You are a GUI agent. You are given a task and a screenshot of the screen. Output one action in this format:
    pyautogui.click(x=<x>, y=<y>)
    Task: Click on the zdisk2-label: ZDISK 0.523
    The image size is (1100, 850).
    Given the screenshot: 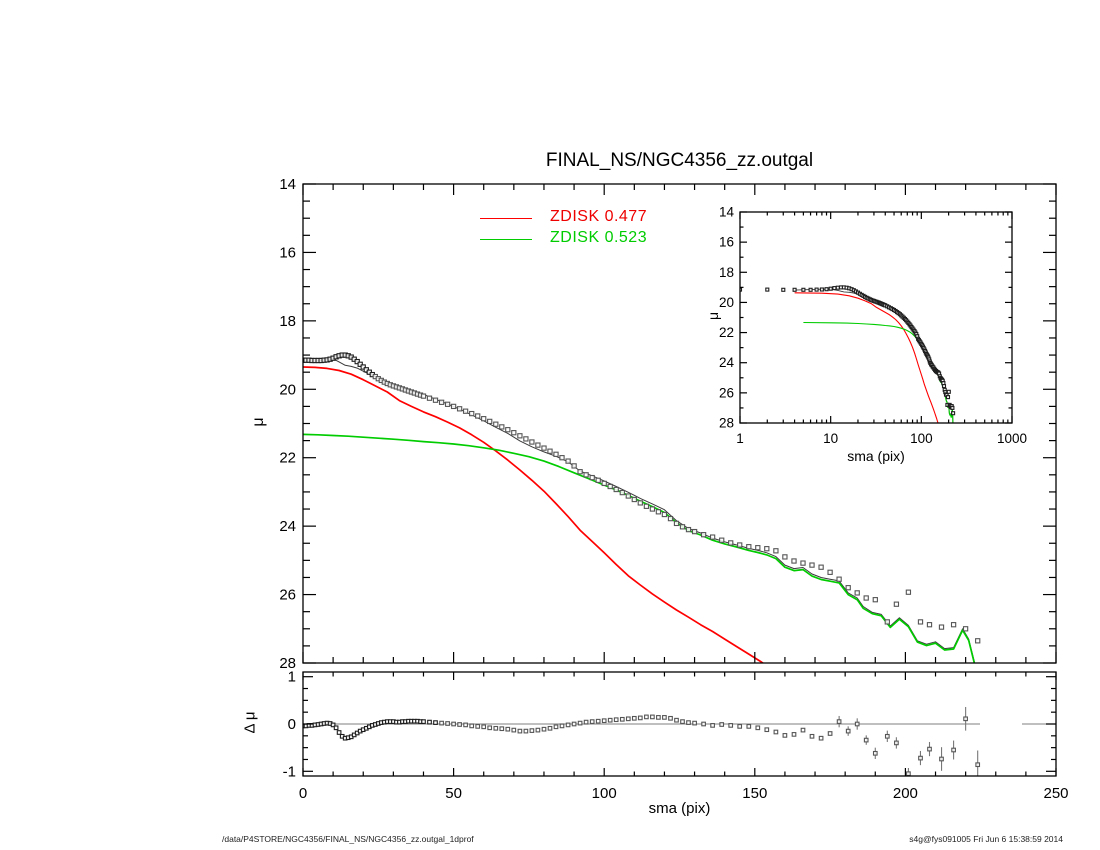 What is the action you would take?
    pyautogui.click(x=599, y=237)
    